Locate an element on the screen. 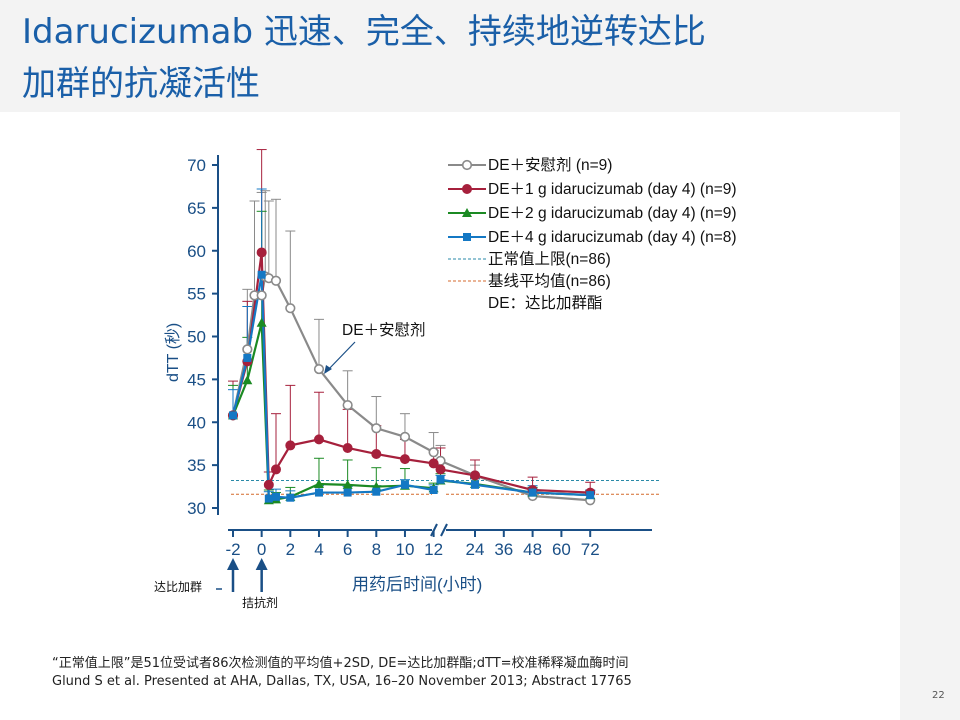 This screenshot has width=960, height=720. legend-label: 正常值上限(n=86) is located at coordinates (549, 259).